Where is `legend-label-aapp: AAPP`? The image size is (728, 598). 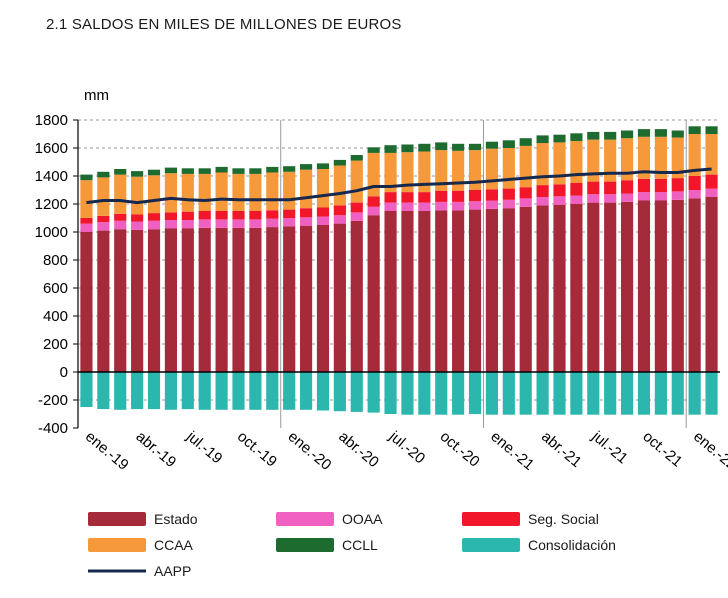 legend-label-aapp: AAPP is located at coordinates (172, 571).